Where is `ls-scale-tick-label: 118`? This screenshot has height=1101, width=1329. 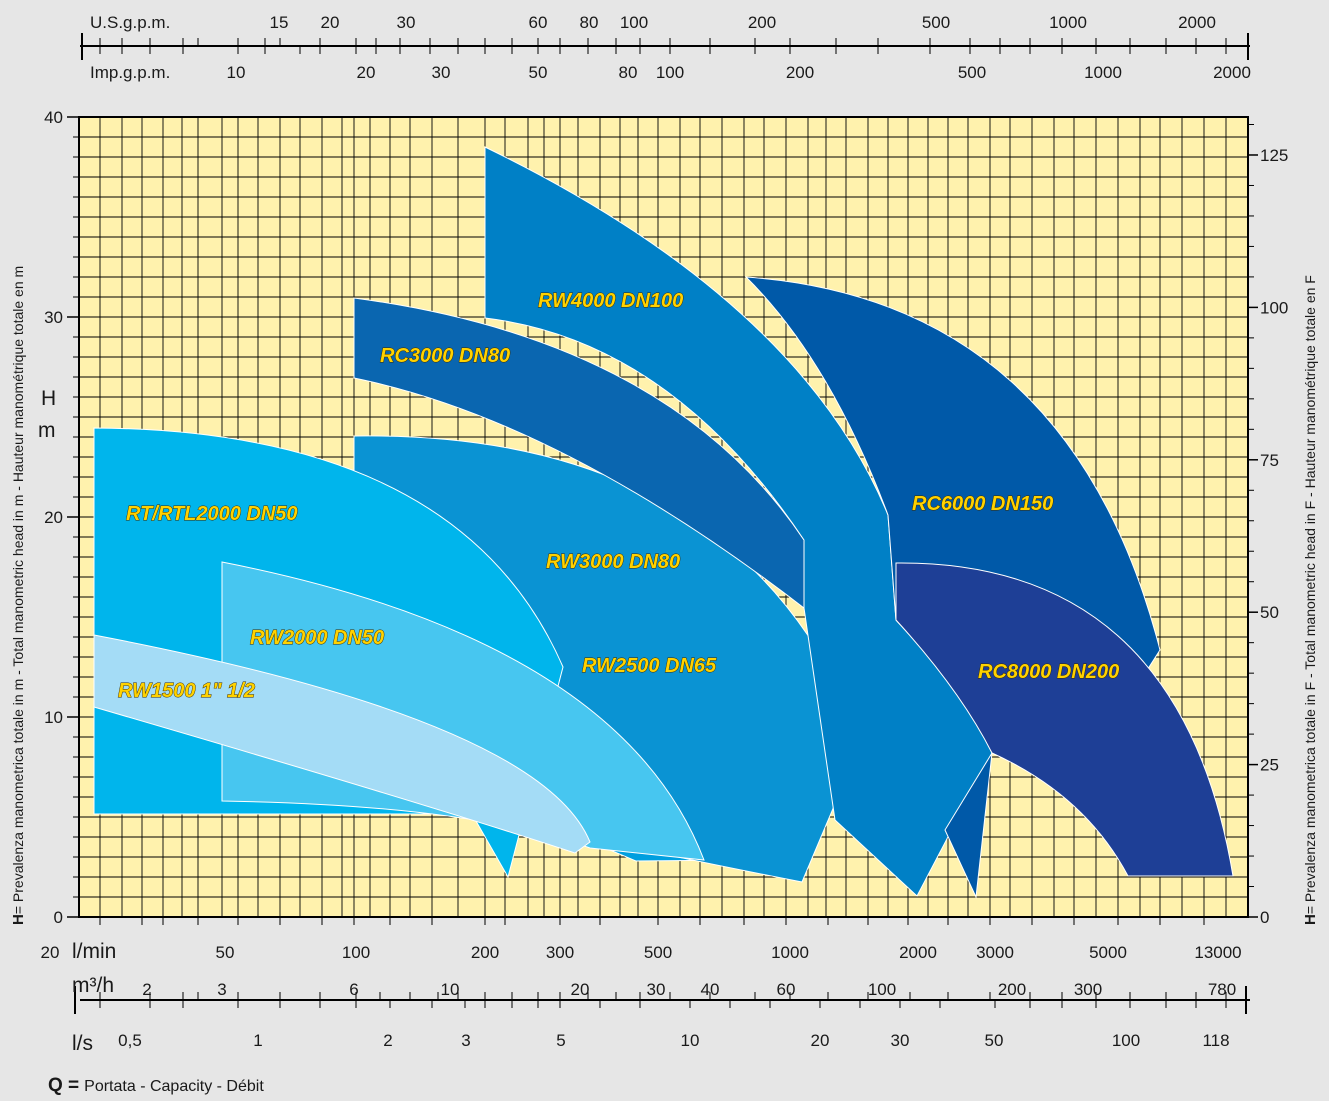 ls-scale-tick-label: 118 is located at coordinates (1215, 1040).